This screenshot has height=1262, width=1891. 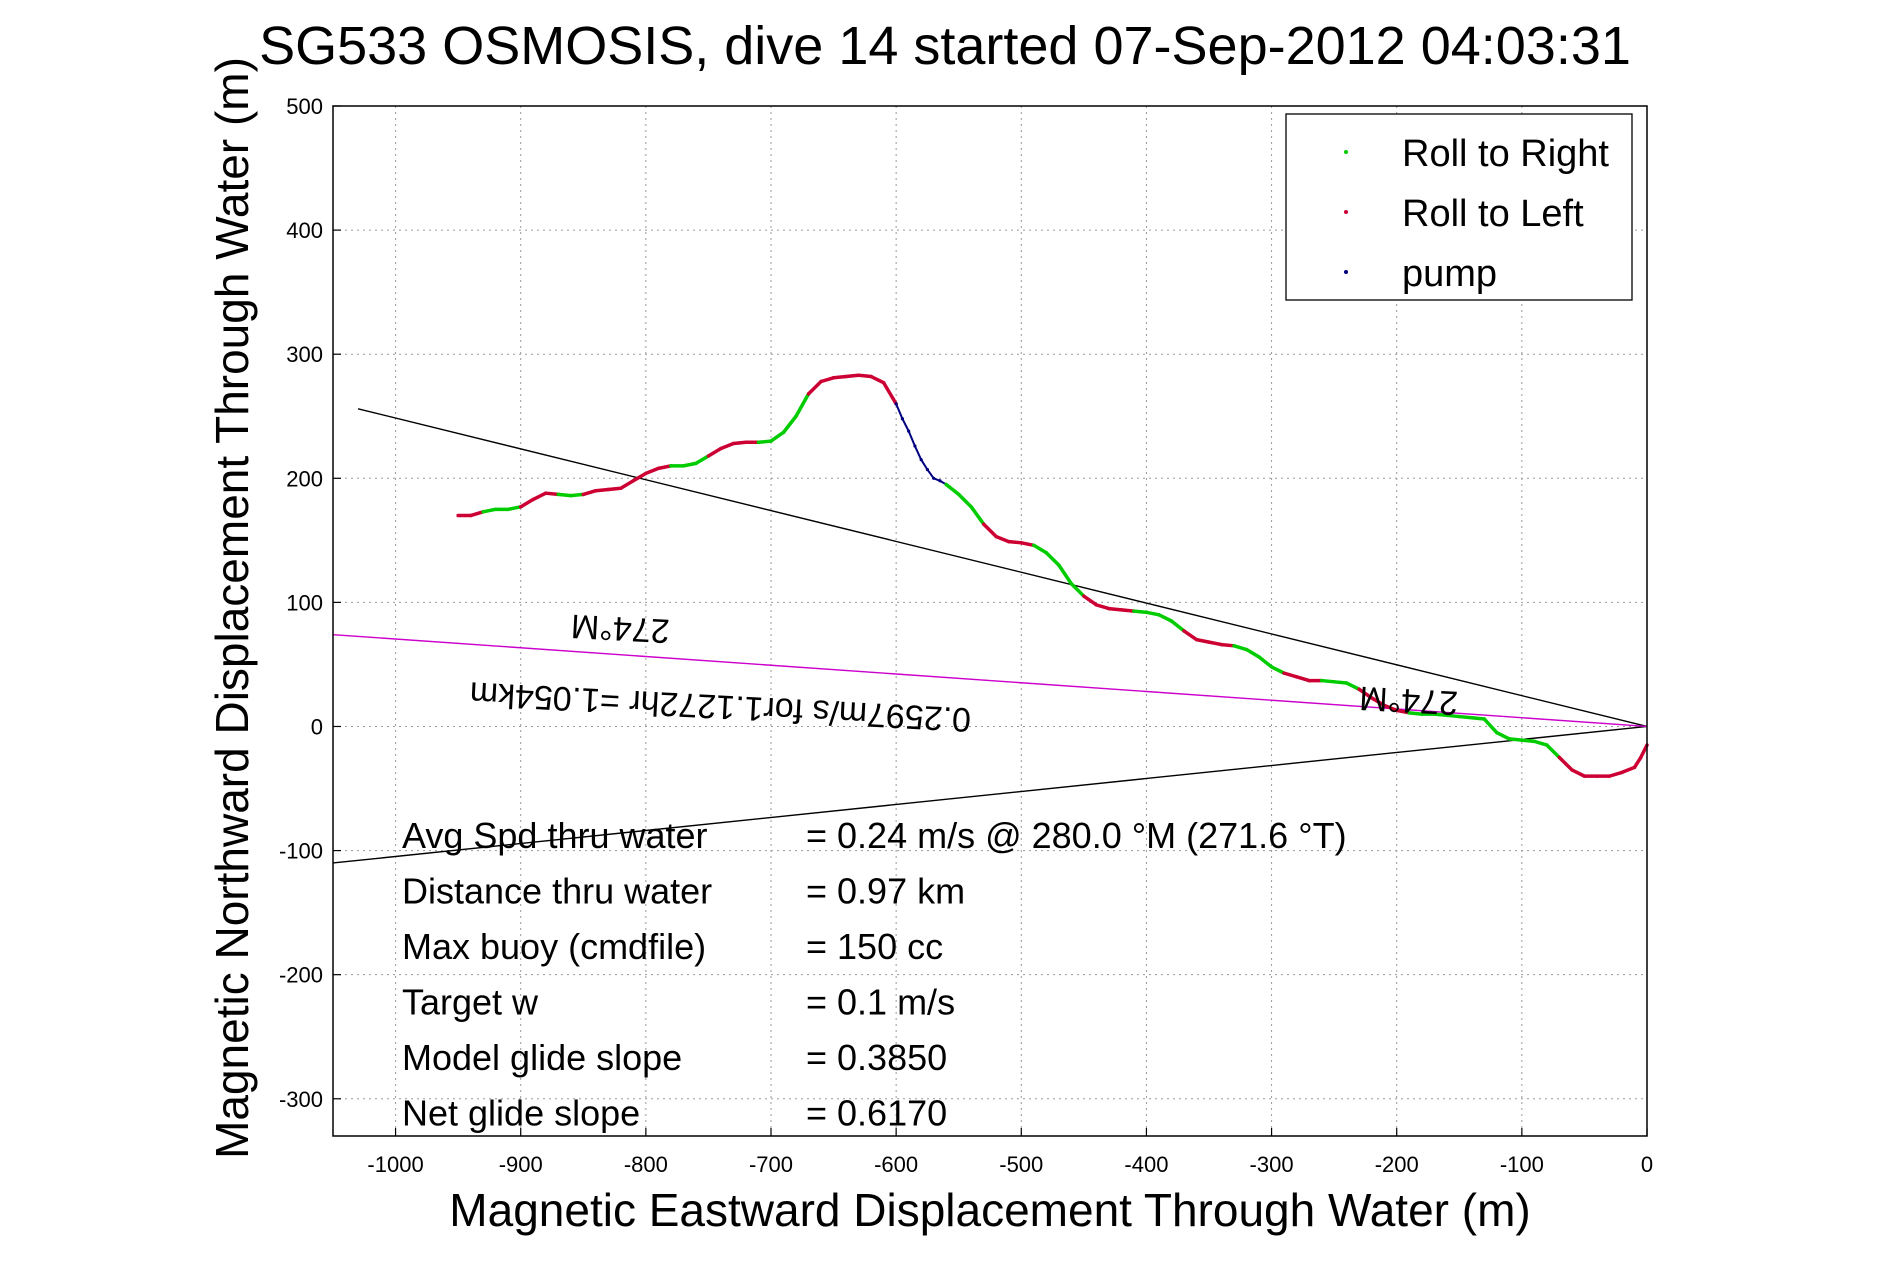 What do you see at coordinates (304, 354) in the screenshot?
I see `y-tick-label: 300` at bounding box center [304, 354].